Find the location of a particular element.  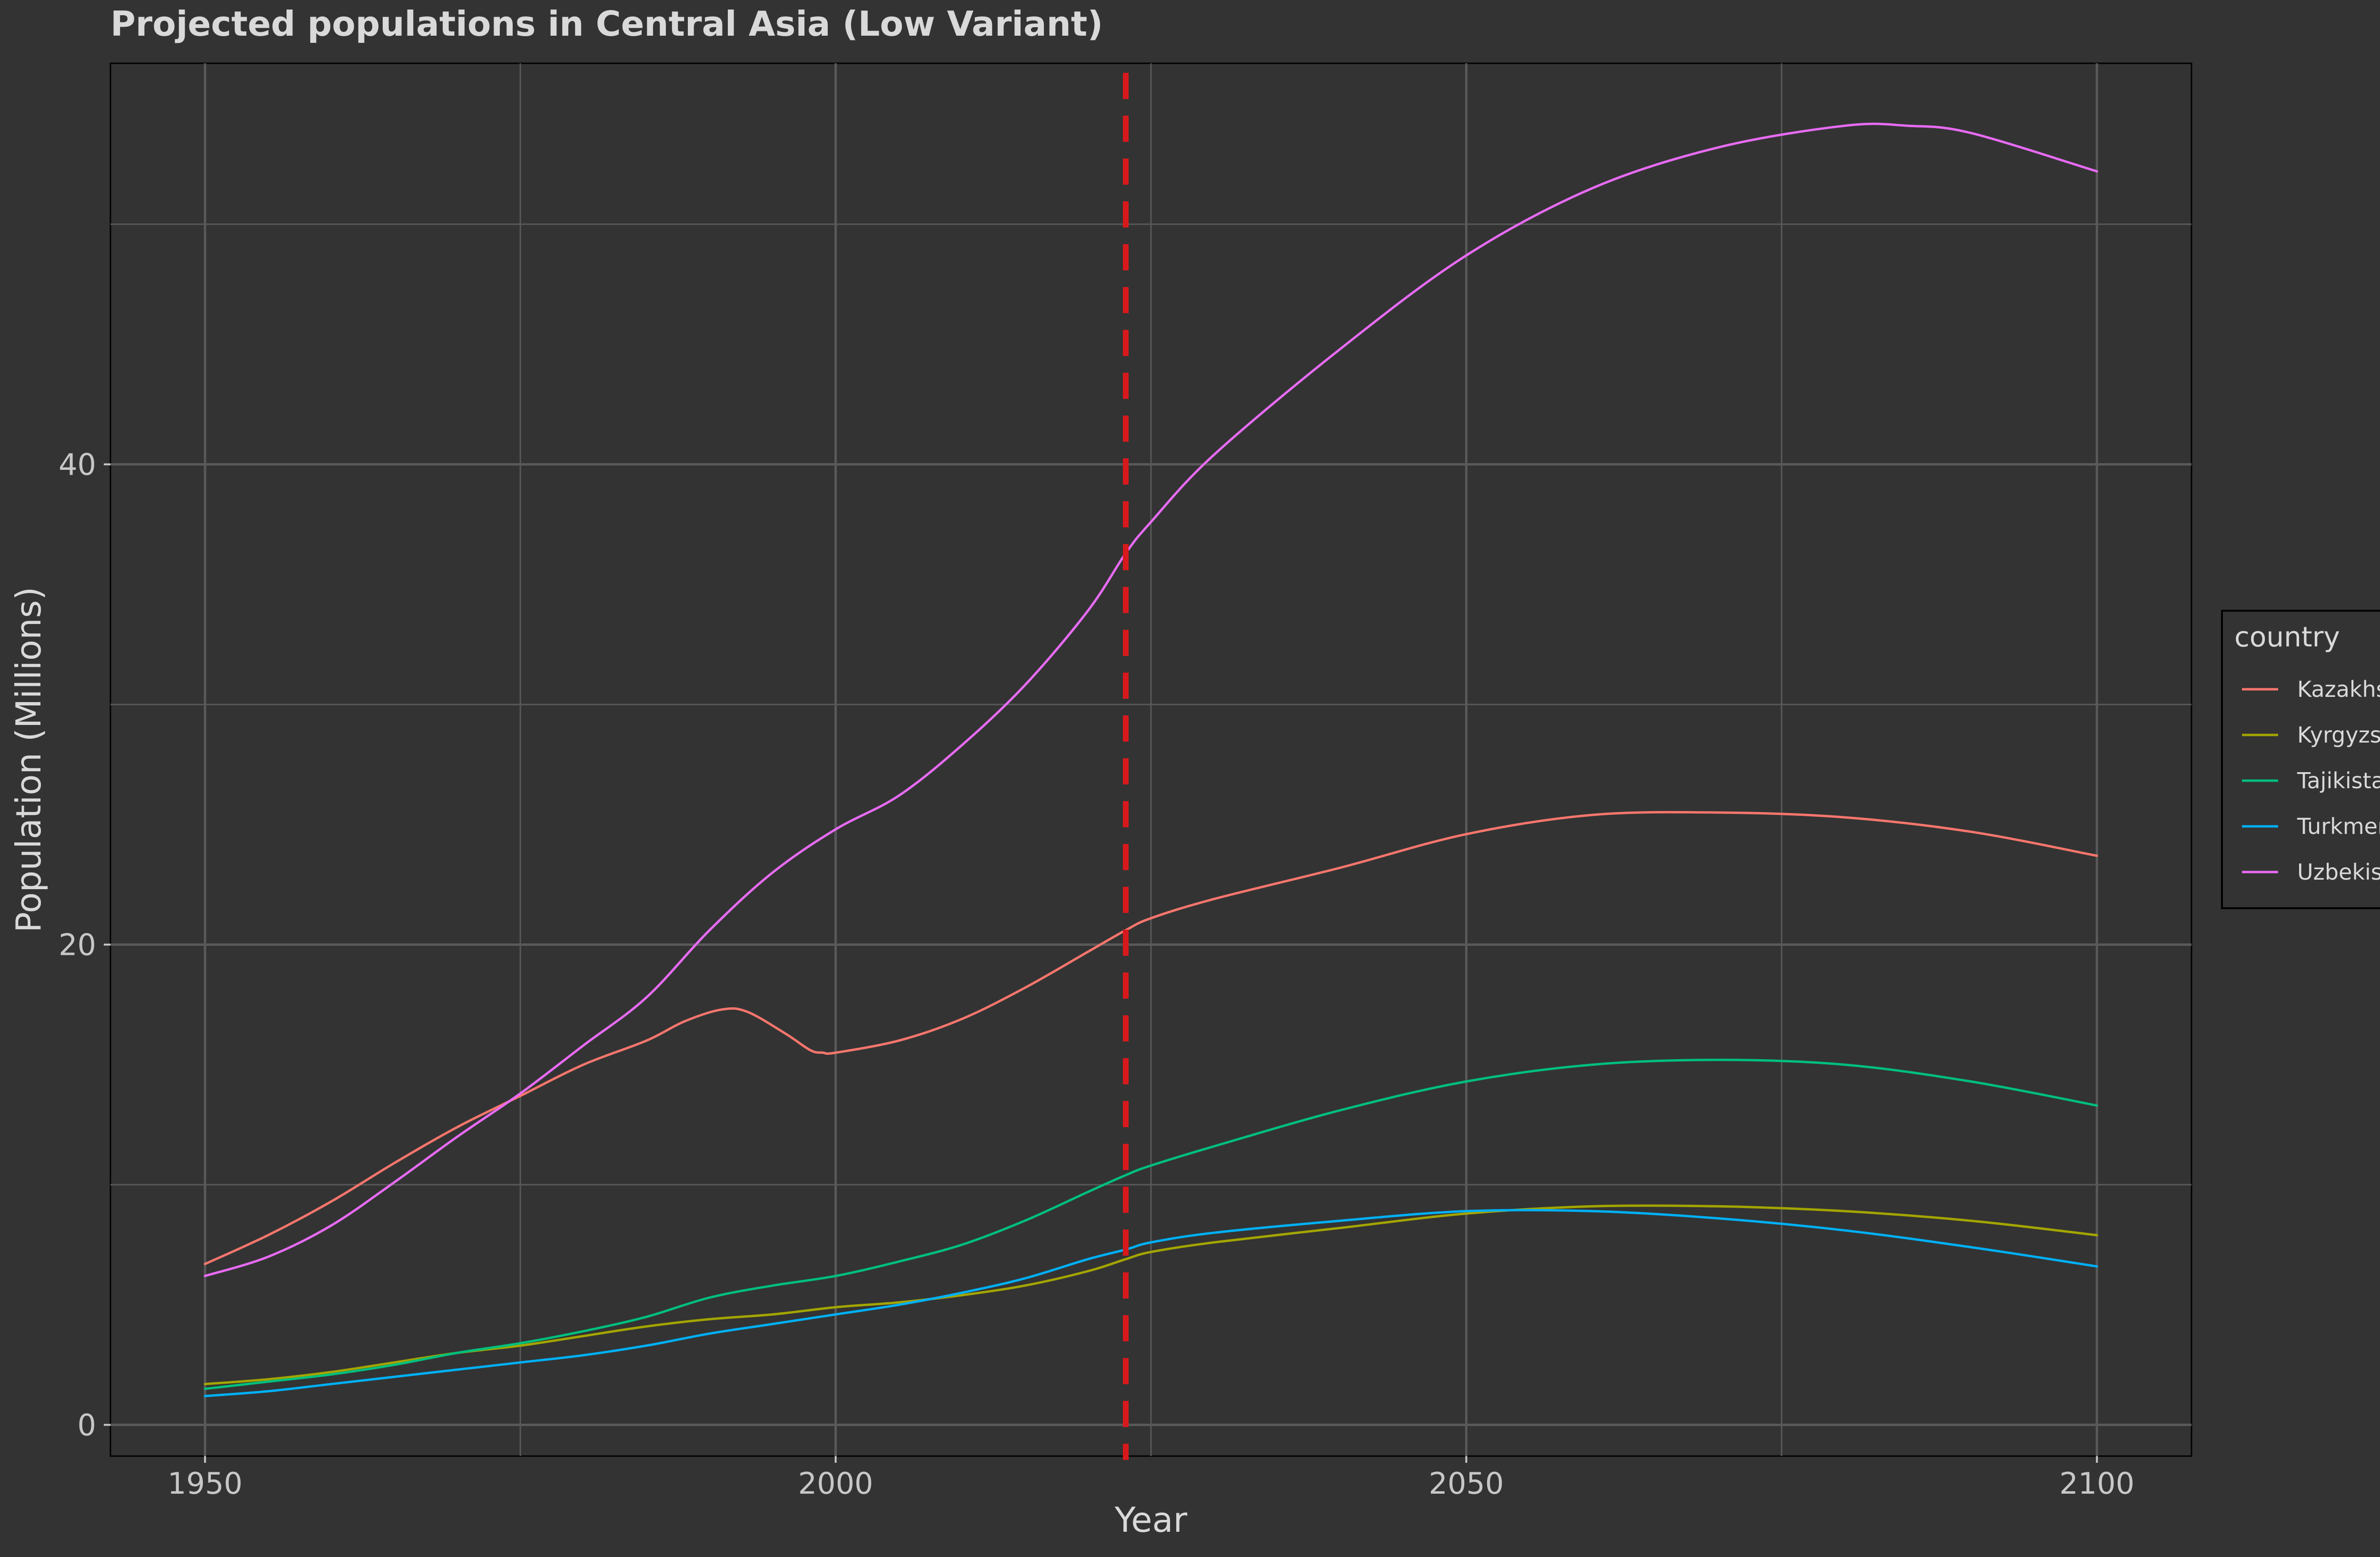

legend-item: Tajikistan is located at coordinates (2311, 780).